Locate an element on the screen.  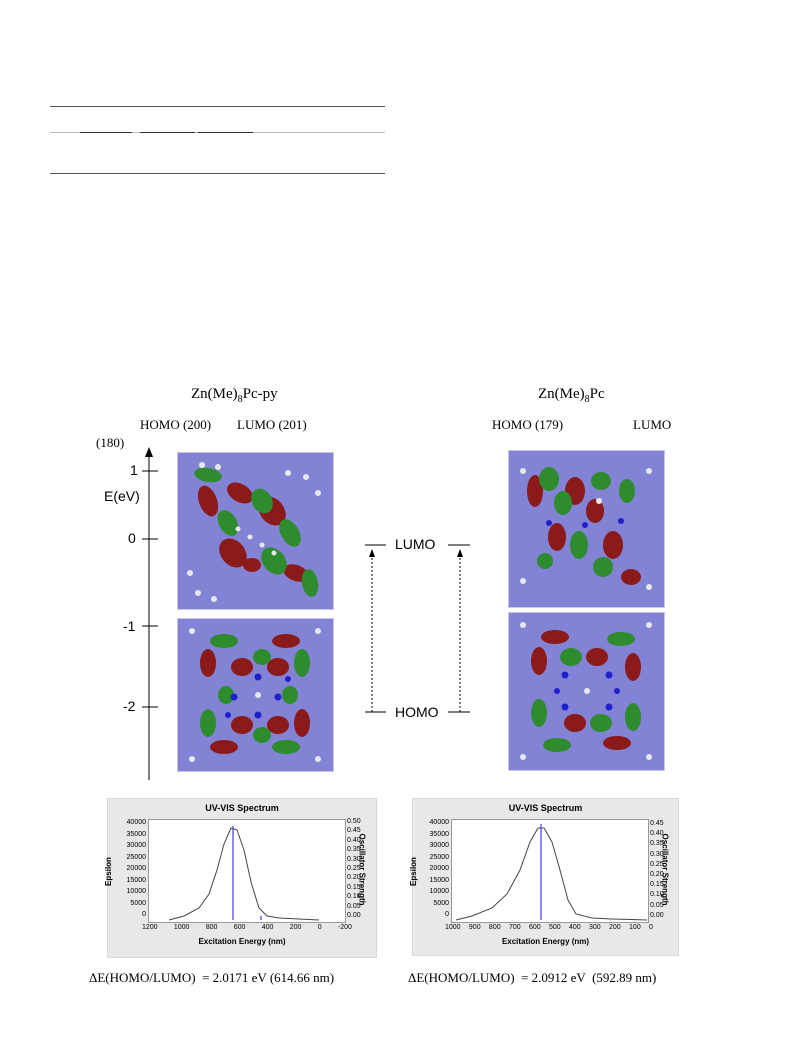
left-y-label: Epsilon is located at coordinates (108, 871).